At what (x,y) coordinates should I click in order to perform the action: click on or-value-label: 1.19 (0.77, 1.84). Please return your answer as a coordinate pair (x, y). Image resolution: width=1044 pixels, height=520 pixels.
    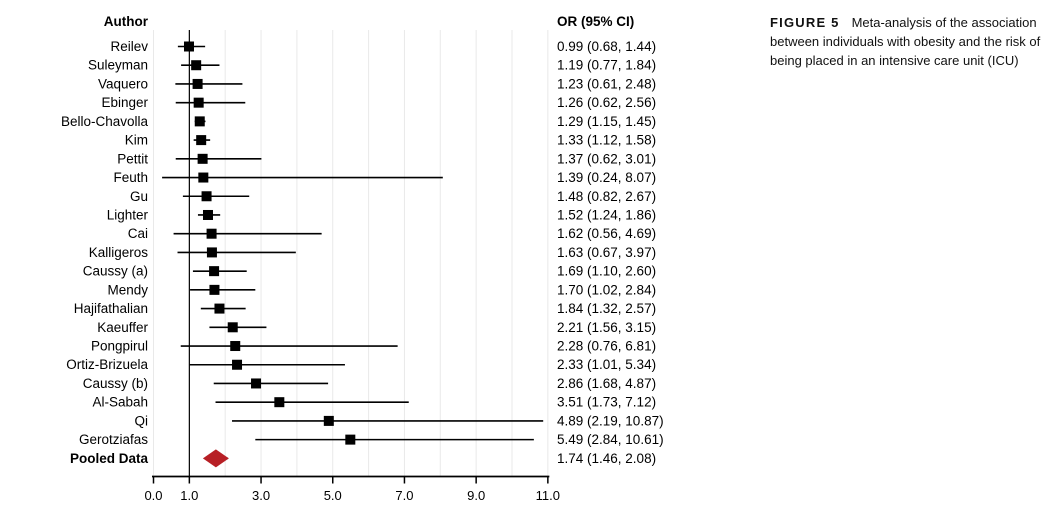
    Looking at the image, I should click on (606, 65).